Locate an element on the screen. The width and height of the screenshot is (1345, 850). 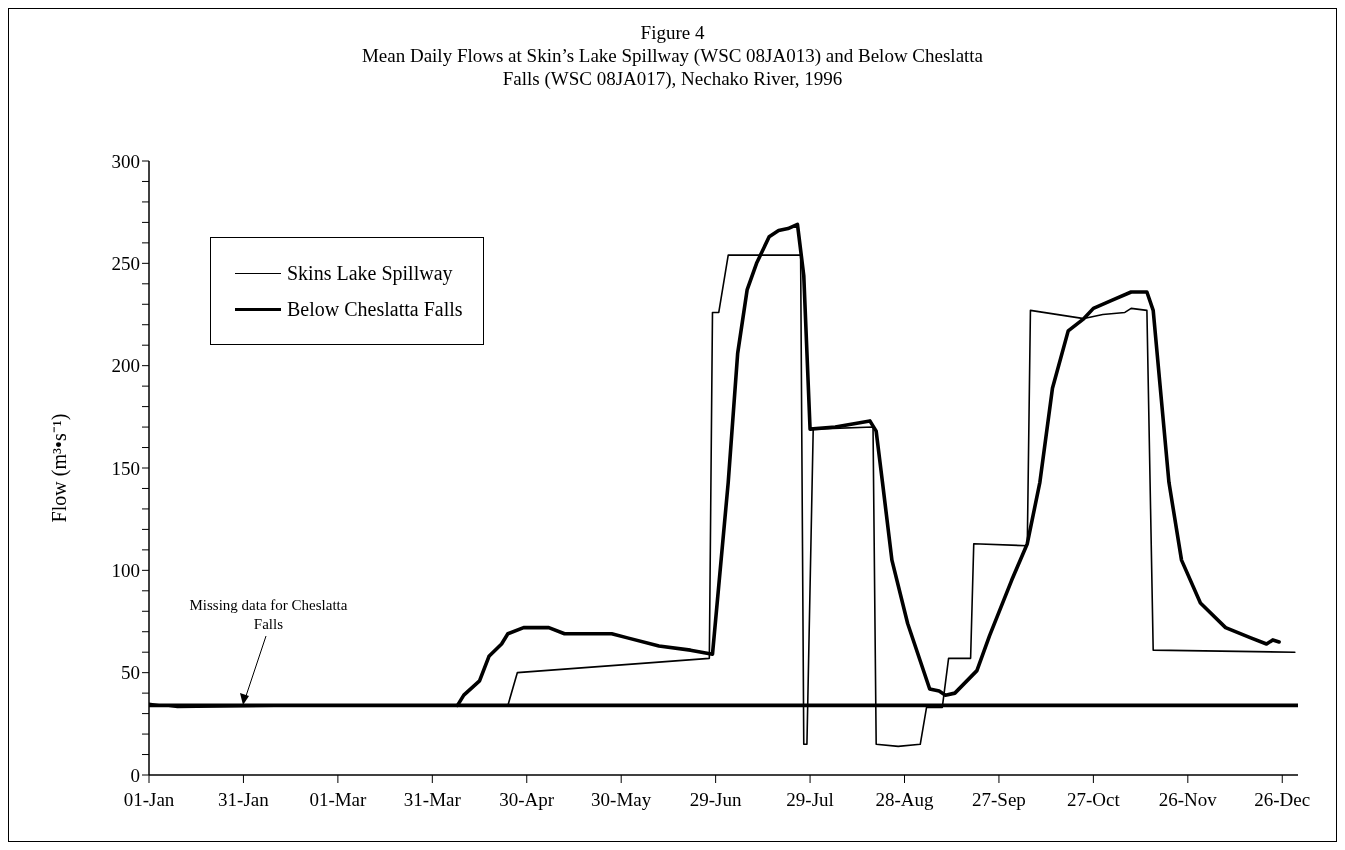
x-tick-label: 26-Nov is located at coordinates (1188, 800).